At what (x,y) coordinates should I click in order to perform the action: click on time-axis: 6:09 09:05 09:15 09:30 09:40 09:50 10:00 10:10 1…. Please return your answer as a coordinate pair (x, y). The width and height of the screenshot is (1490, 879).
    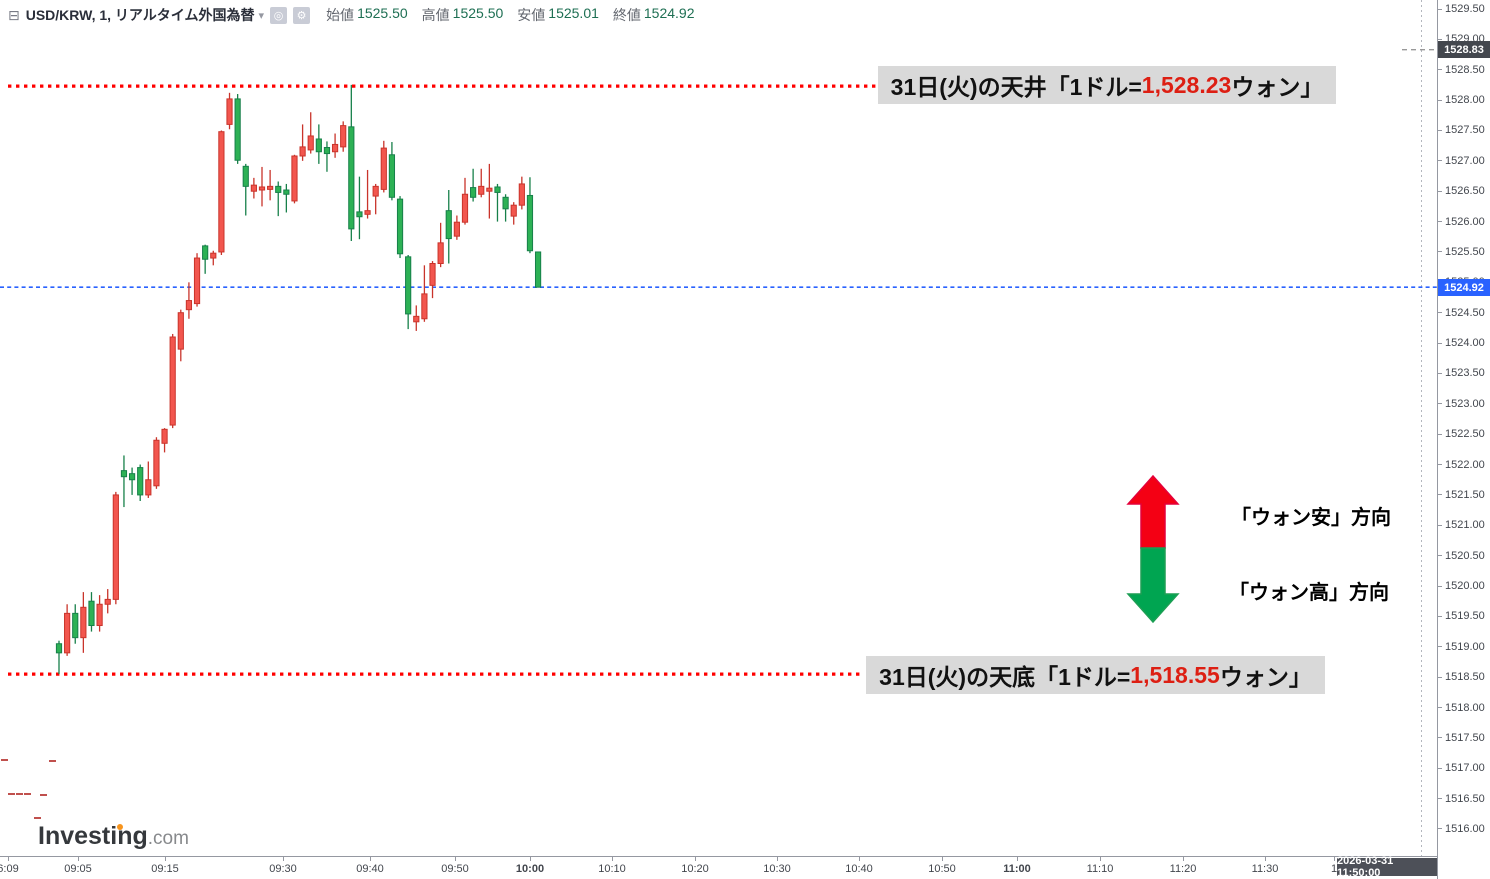
    Looking at the image, I should click on (745, 867).